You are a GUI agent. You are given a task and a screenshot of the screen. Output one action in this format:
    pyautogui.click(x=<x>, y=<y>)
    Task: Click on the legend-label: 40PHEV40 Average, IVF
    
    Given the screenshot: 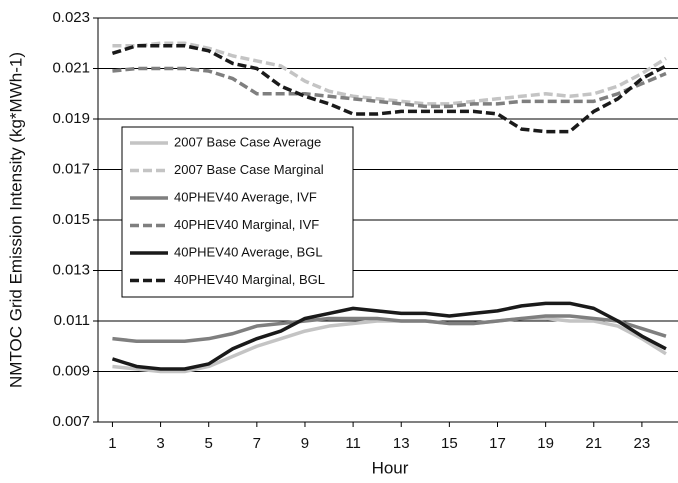 What is the action you would take?
    pyautogui.click(x=245, y=196)
    